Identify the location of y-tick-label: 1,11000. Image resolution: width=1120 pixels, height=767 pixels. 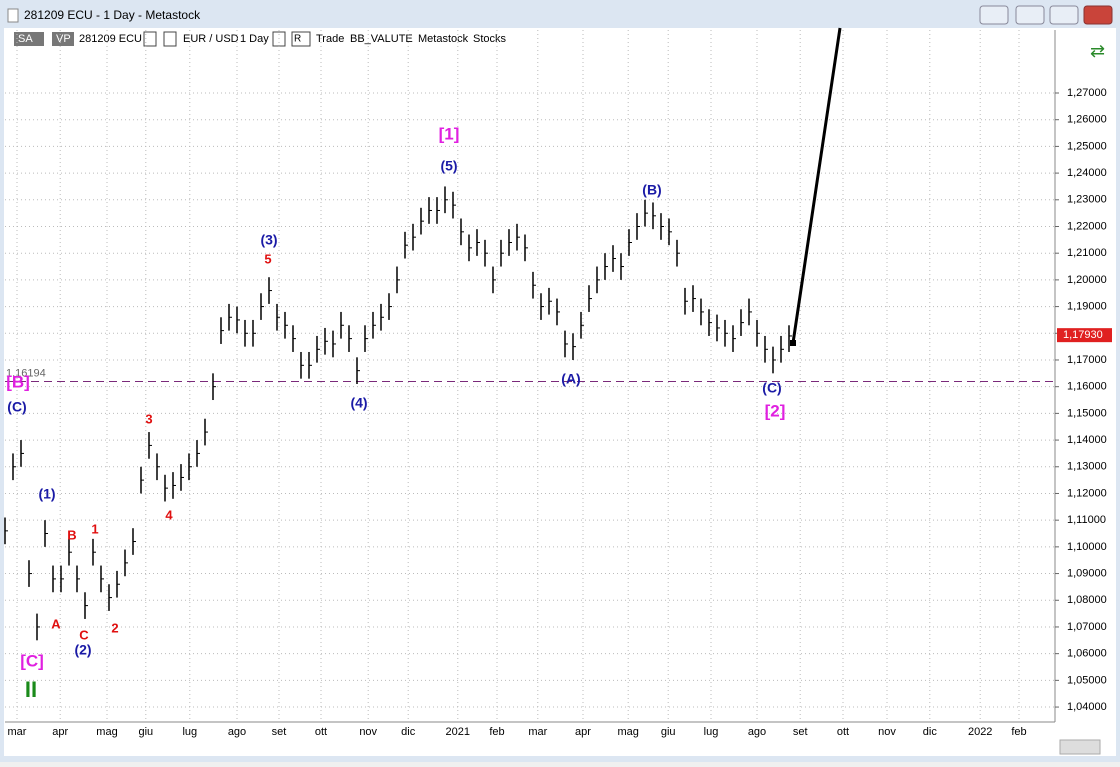
(1086, 520).